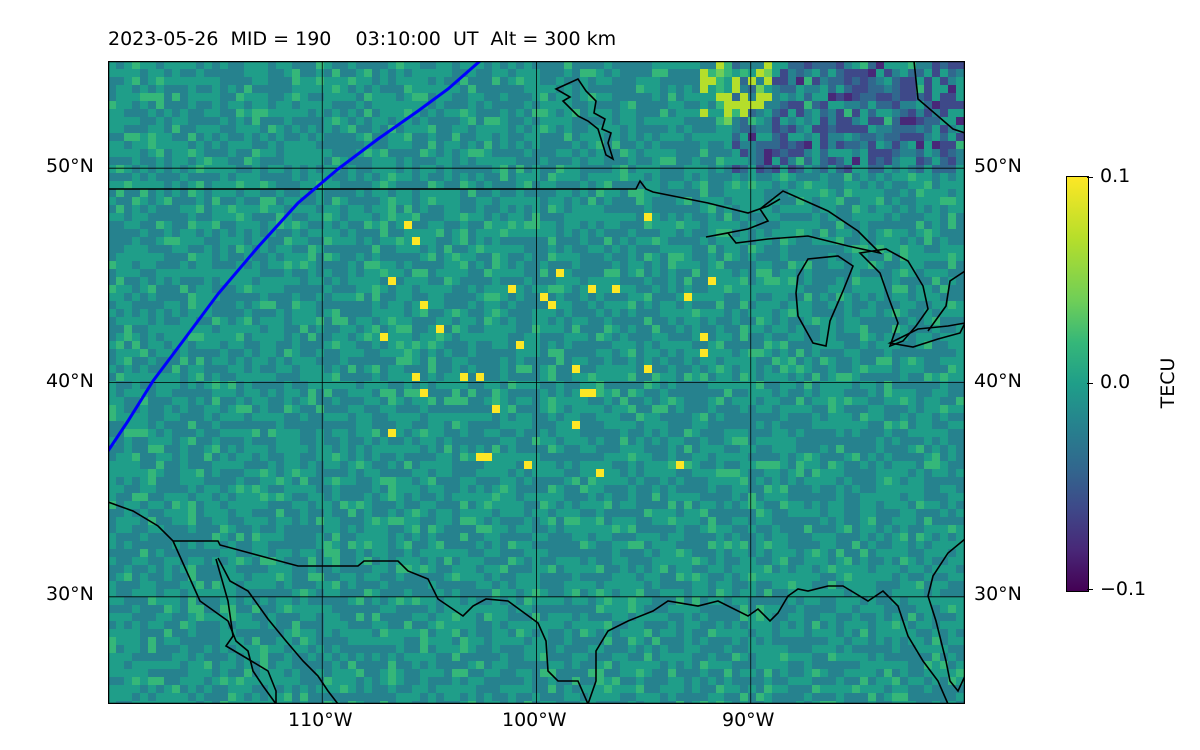 Image resolution: width=1200 pixels, height=750 pixels. I want to click on colorbar-tick-bottom, so click(1090, 589).